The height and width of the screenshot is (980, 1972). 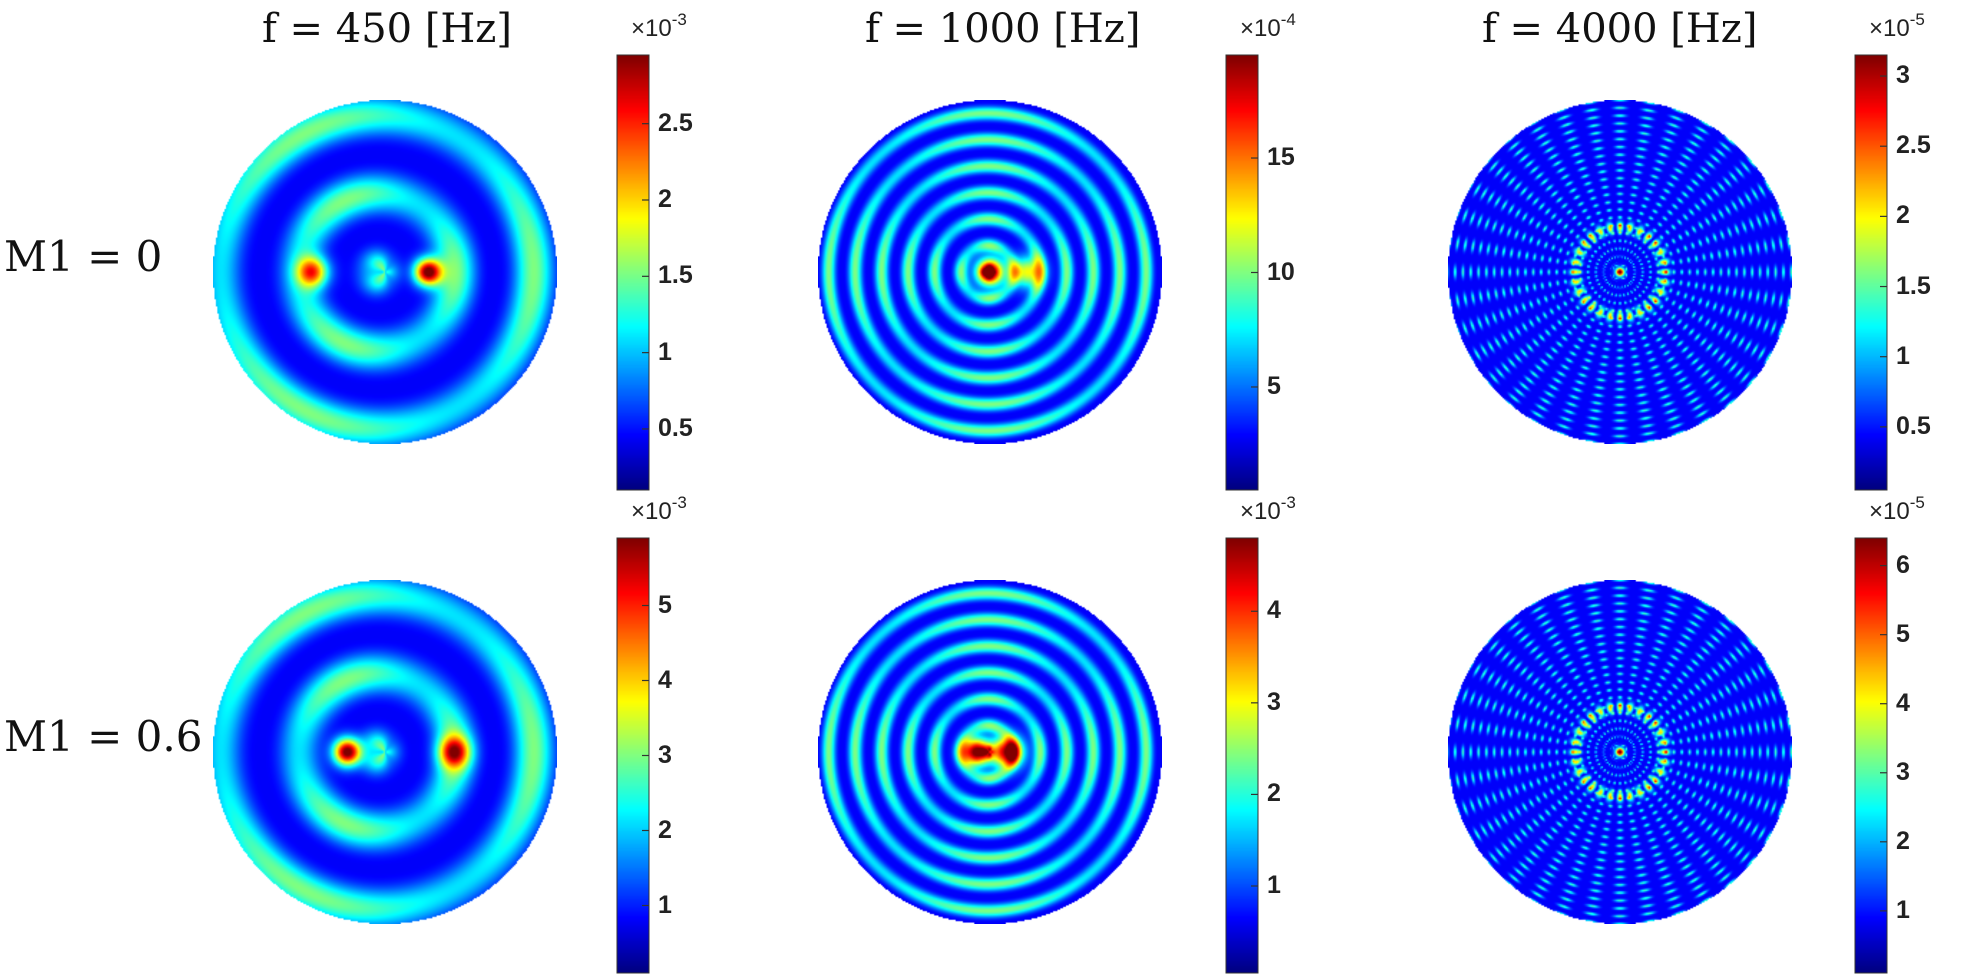 I want to click on colorbar-tick-label: 6, so click(x=1903, y=564).